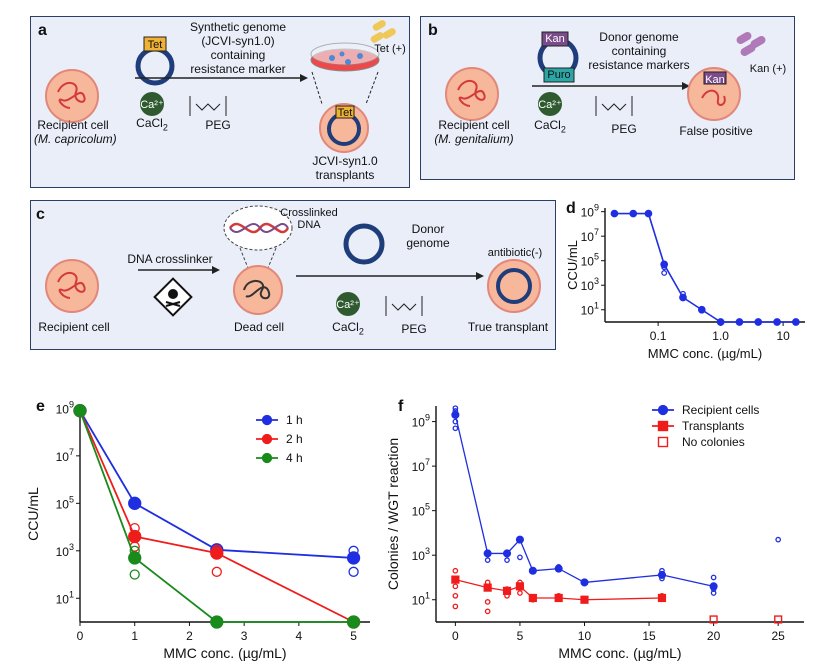  Describe the element at coordinates (218, 125) in the screenshot. I see `panel-a-peg: PEG` at that location.